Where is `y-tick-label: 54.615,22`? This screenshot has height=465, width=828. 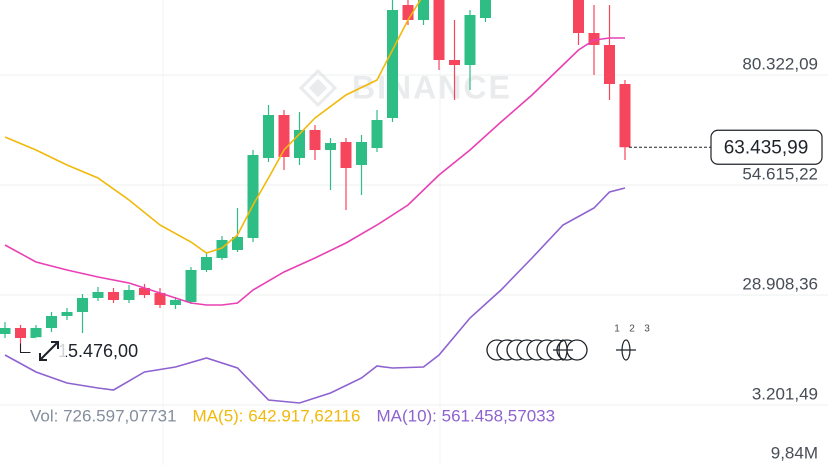
y-tick-label: 54.615,22 is located at coordinates (780, 173).